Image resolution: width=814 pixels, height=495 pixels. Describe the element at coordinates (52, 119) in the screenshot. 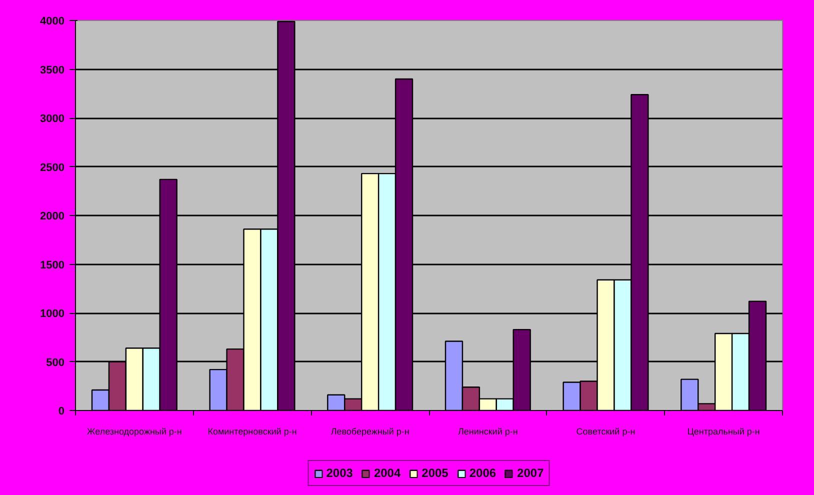

I see `y-tick-label: 3000` at that location.